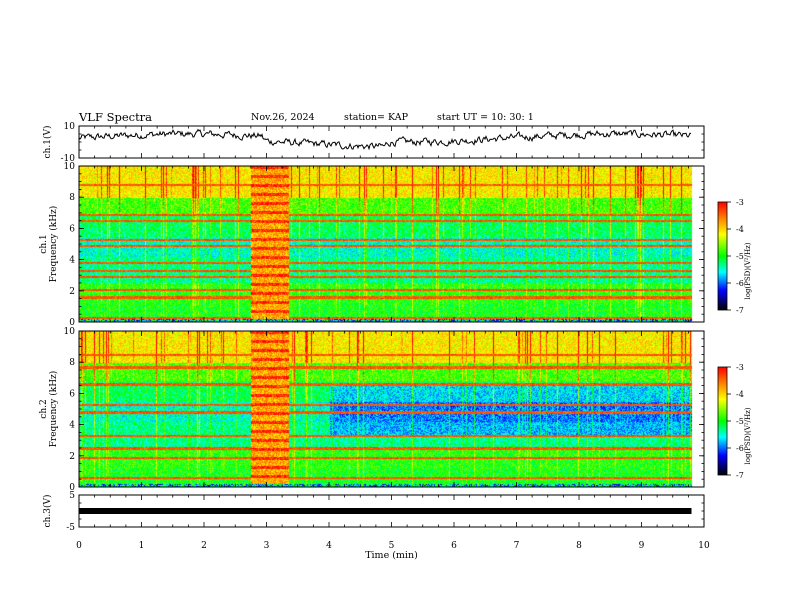  What do you see at coordinates (72, 496) in the screenshot?
I see `y-tick-label-ch3_wave: 5` at bounding box center [72, 496].